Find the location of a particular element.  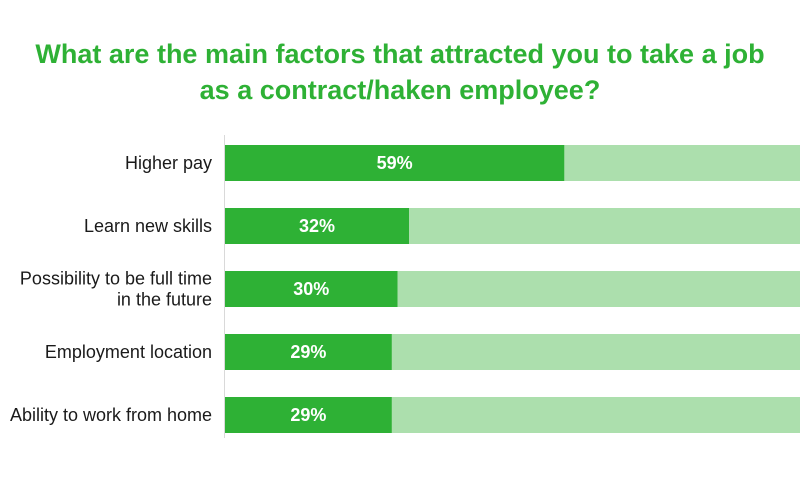

data-label: 32% is located at coordinates (317, 226).